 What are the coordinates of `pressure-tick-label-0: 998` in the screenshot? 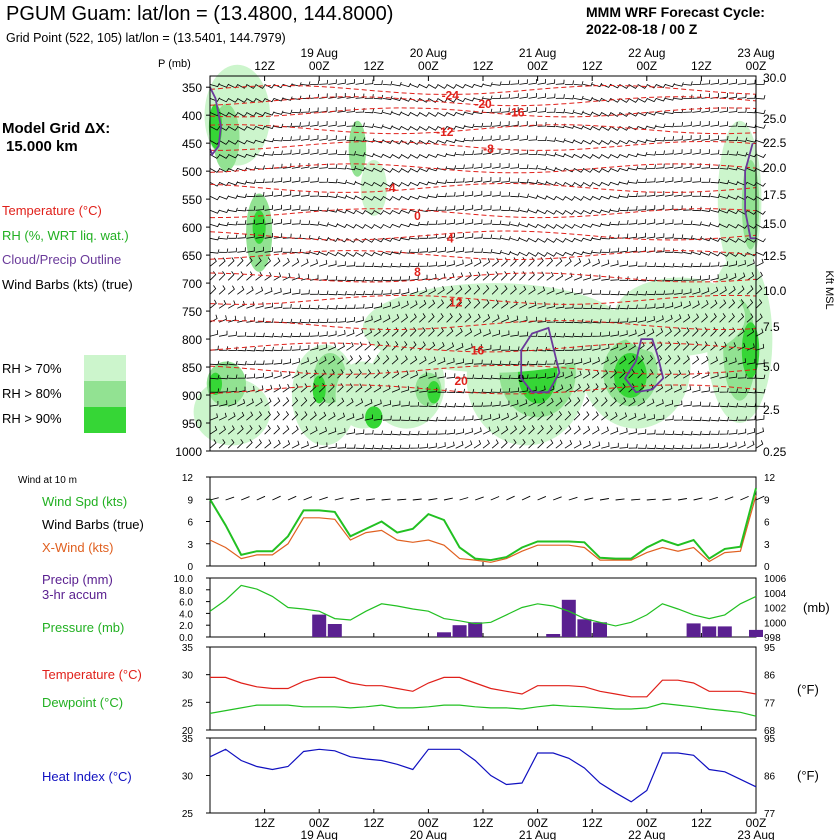 It's located at (772, 638).